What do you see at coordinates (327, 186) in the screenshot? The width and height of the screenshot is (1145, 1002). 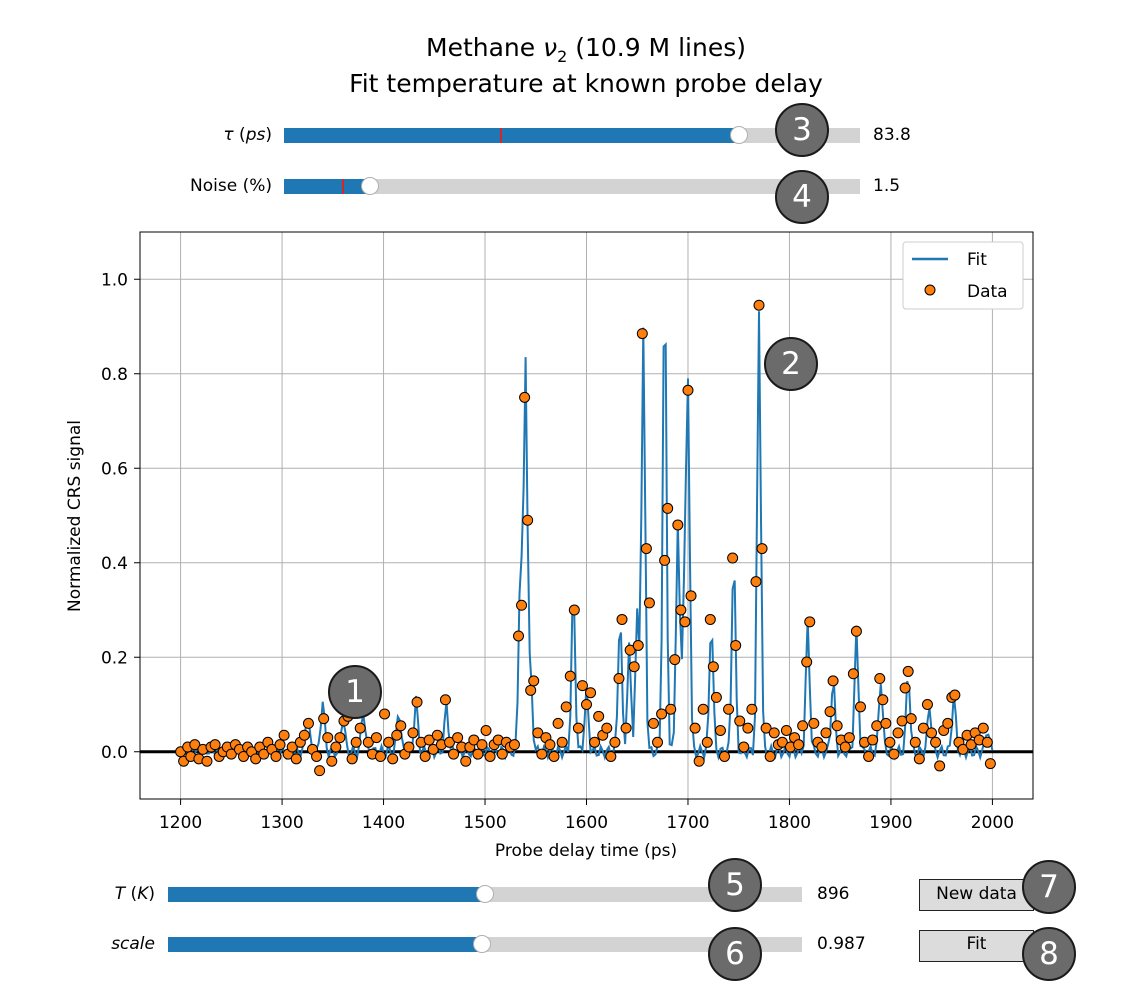 I see `noise-slider-fill` at bounding box center [327, 186].